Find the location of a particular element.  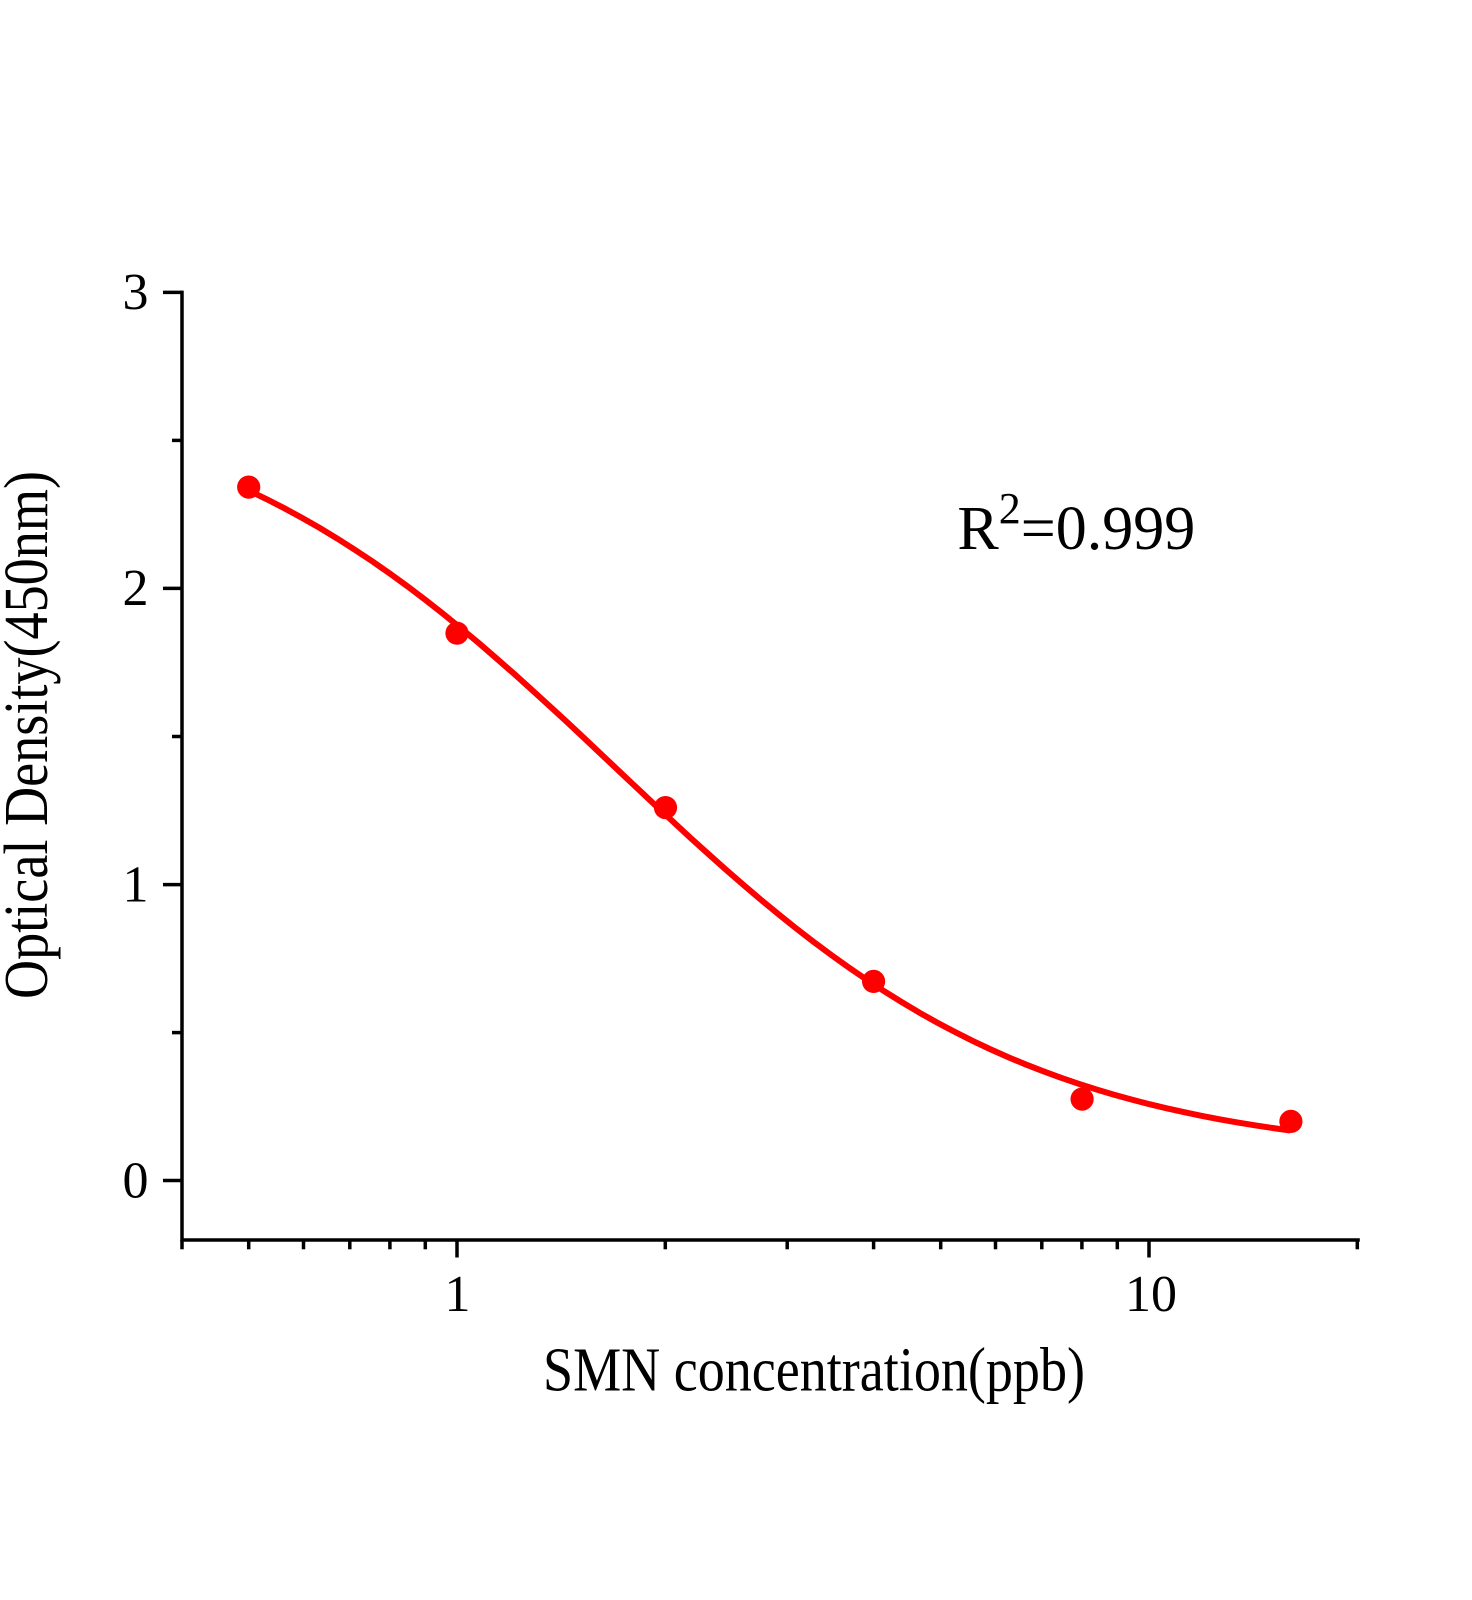

svg-text: Optical Density(450nm) is located at coordinates (30, 735).